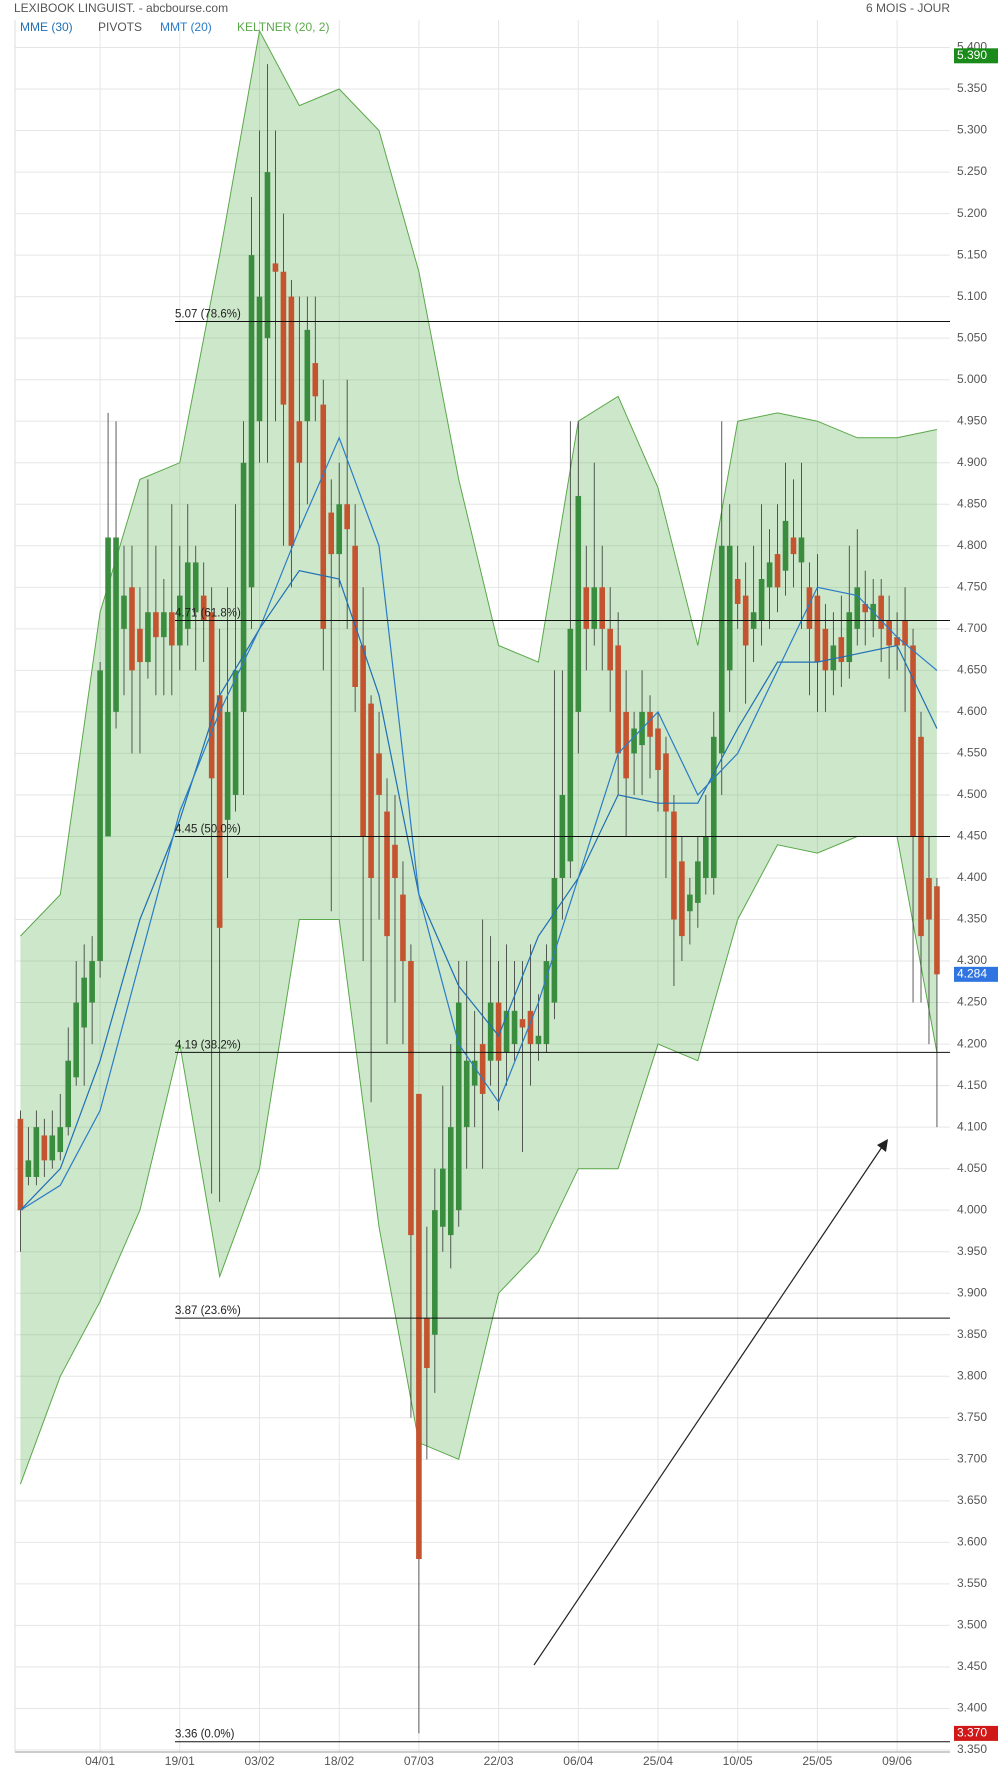 This screenshot has width=1000, height=1779. Describe the element at coordinates (972, 254) in the screenshot. I see `y-tick-label: 5.150` at that location.